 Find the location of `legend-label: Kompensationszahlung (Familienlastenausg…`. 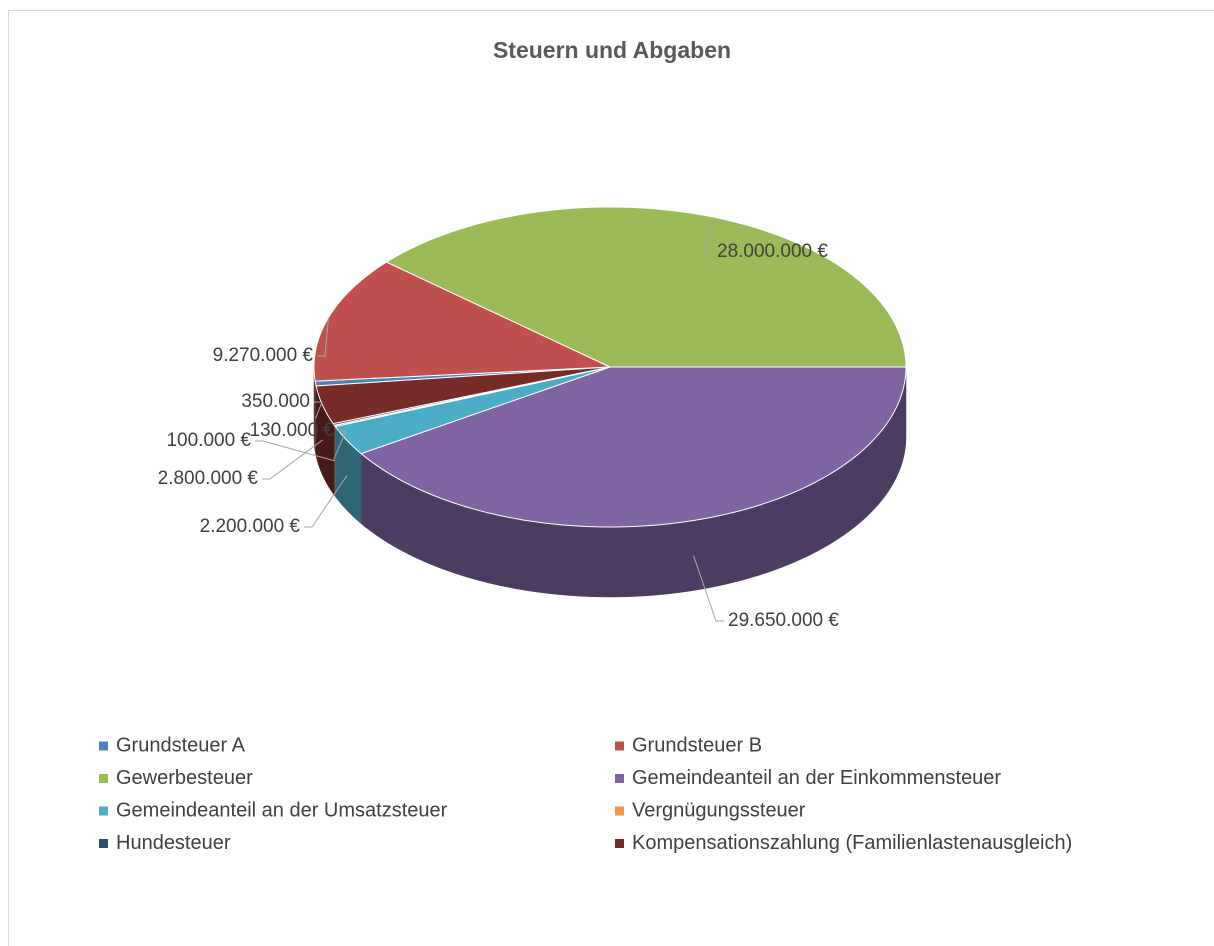

legend-label: Kompensationszahlung (Familienlastenausg… is located at coordinates (852, 843).